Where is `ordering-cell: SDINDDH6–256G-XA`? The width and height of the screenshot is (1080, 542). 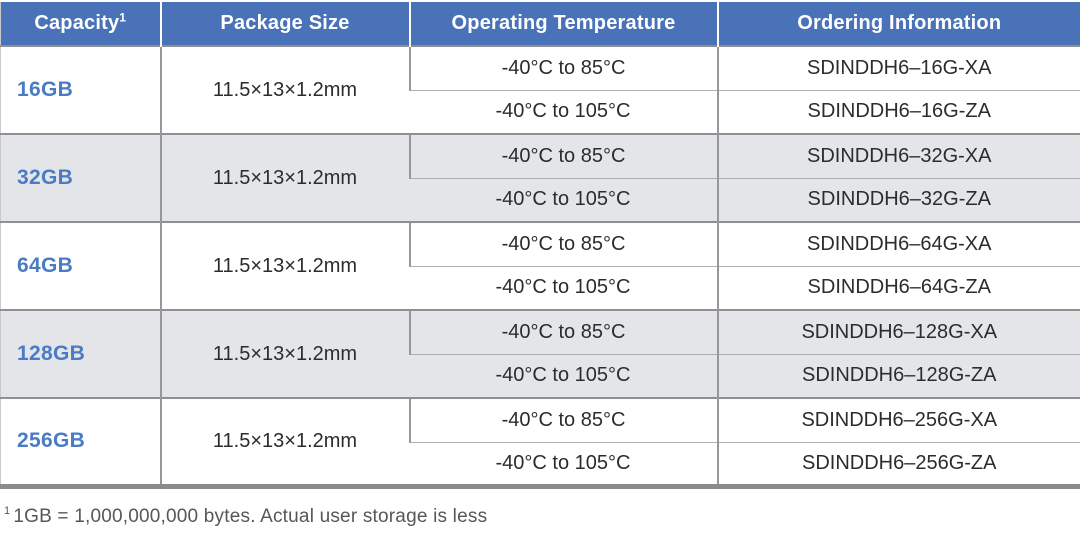
ordering-cell: SDINDDH6–256G-XA is located at coordinates (898, 419).